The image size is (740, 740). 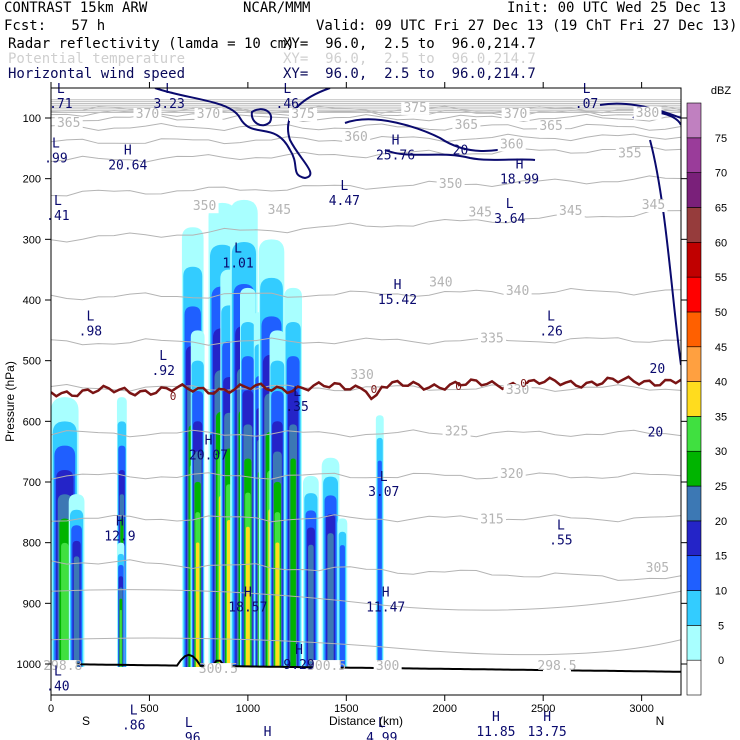 What do you see at coordinates (188, 735) in the screenshot?
I see `hl-value-28: .96` at bounding box center [188, 735].